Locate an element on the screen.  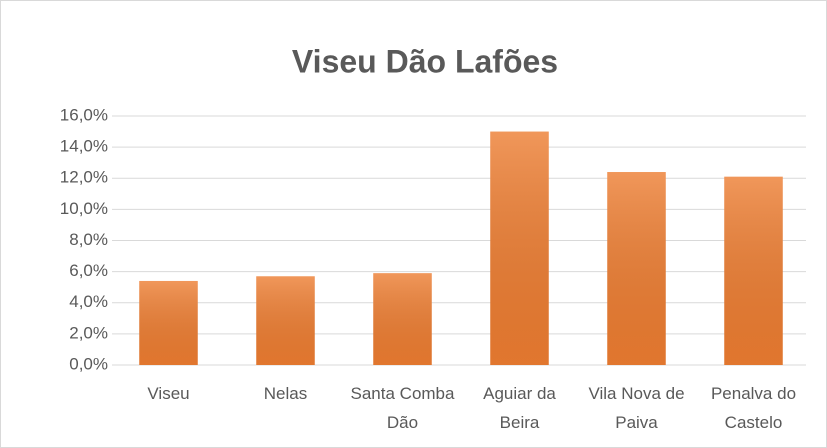
y-tick-label: 4,0% is located at coordinates (88, 301).